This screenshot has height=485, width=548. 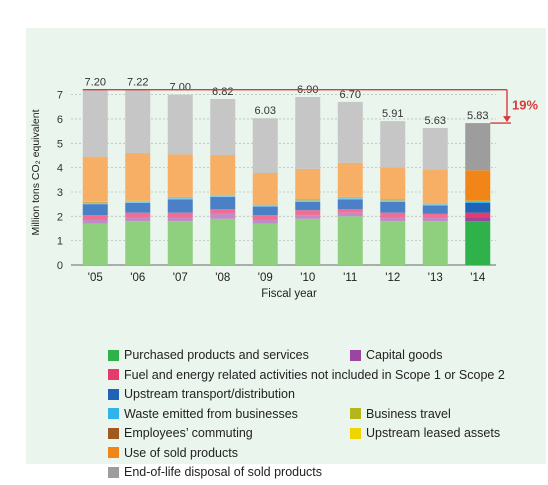 I want to click on x-tick-label: '07, so click(x=180, y=278).